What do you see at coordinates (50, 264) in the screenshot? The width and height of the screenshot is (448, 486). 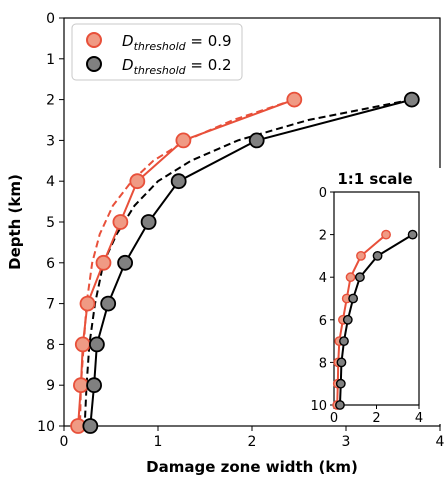 I see `y-tick-label: 6` at bounding box center [50, 264].